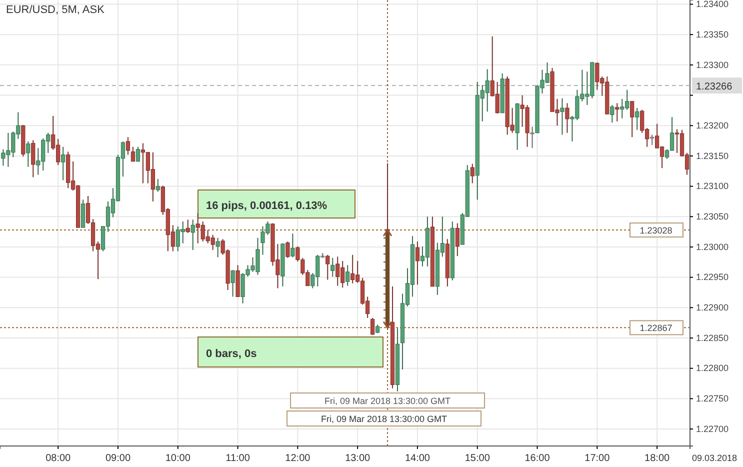 The image size is (743, 467). Describe the element at coordinates (267, 206) in the screenshot. I see `annotation: 16 pips, 0.00161, 0.13%` at that location.